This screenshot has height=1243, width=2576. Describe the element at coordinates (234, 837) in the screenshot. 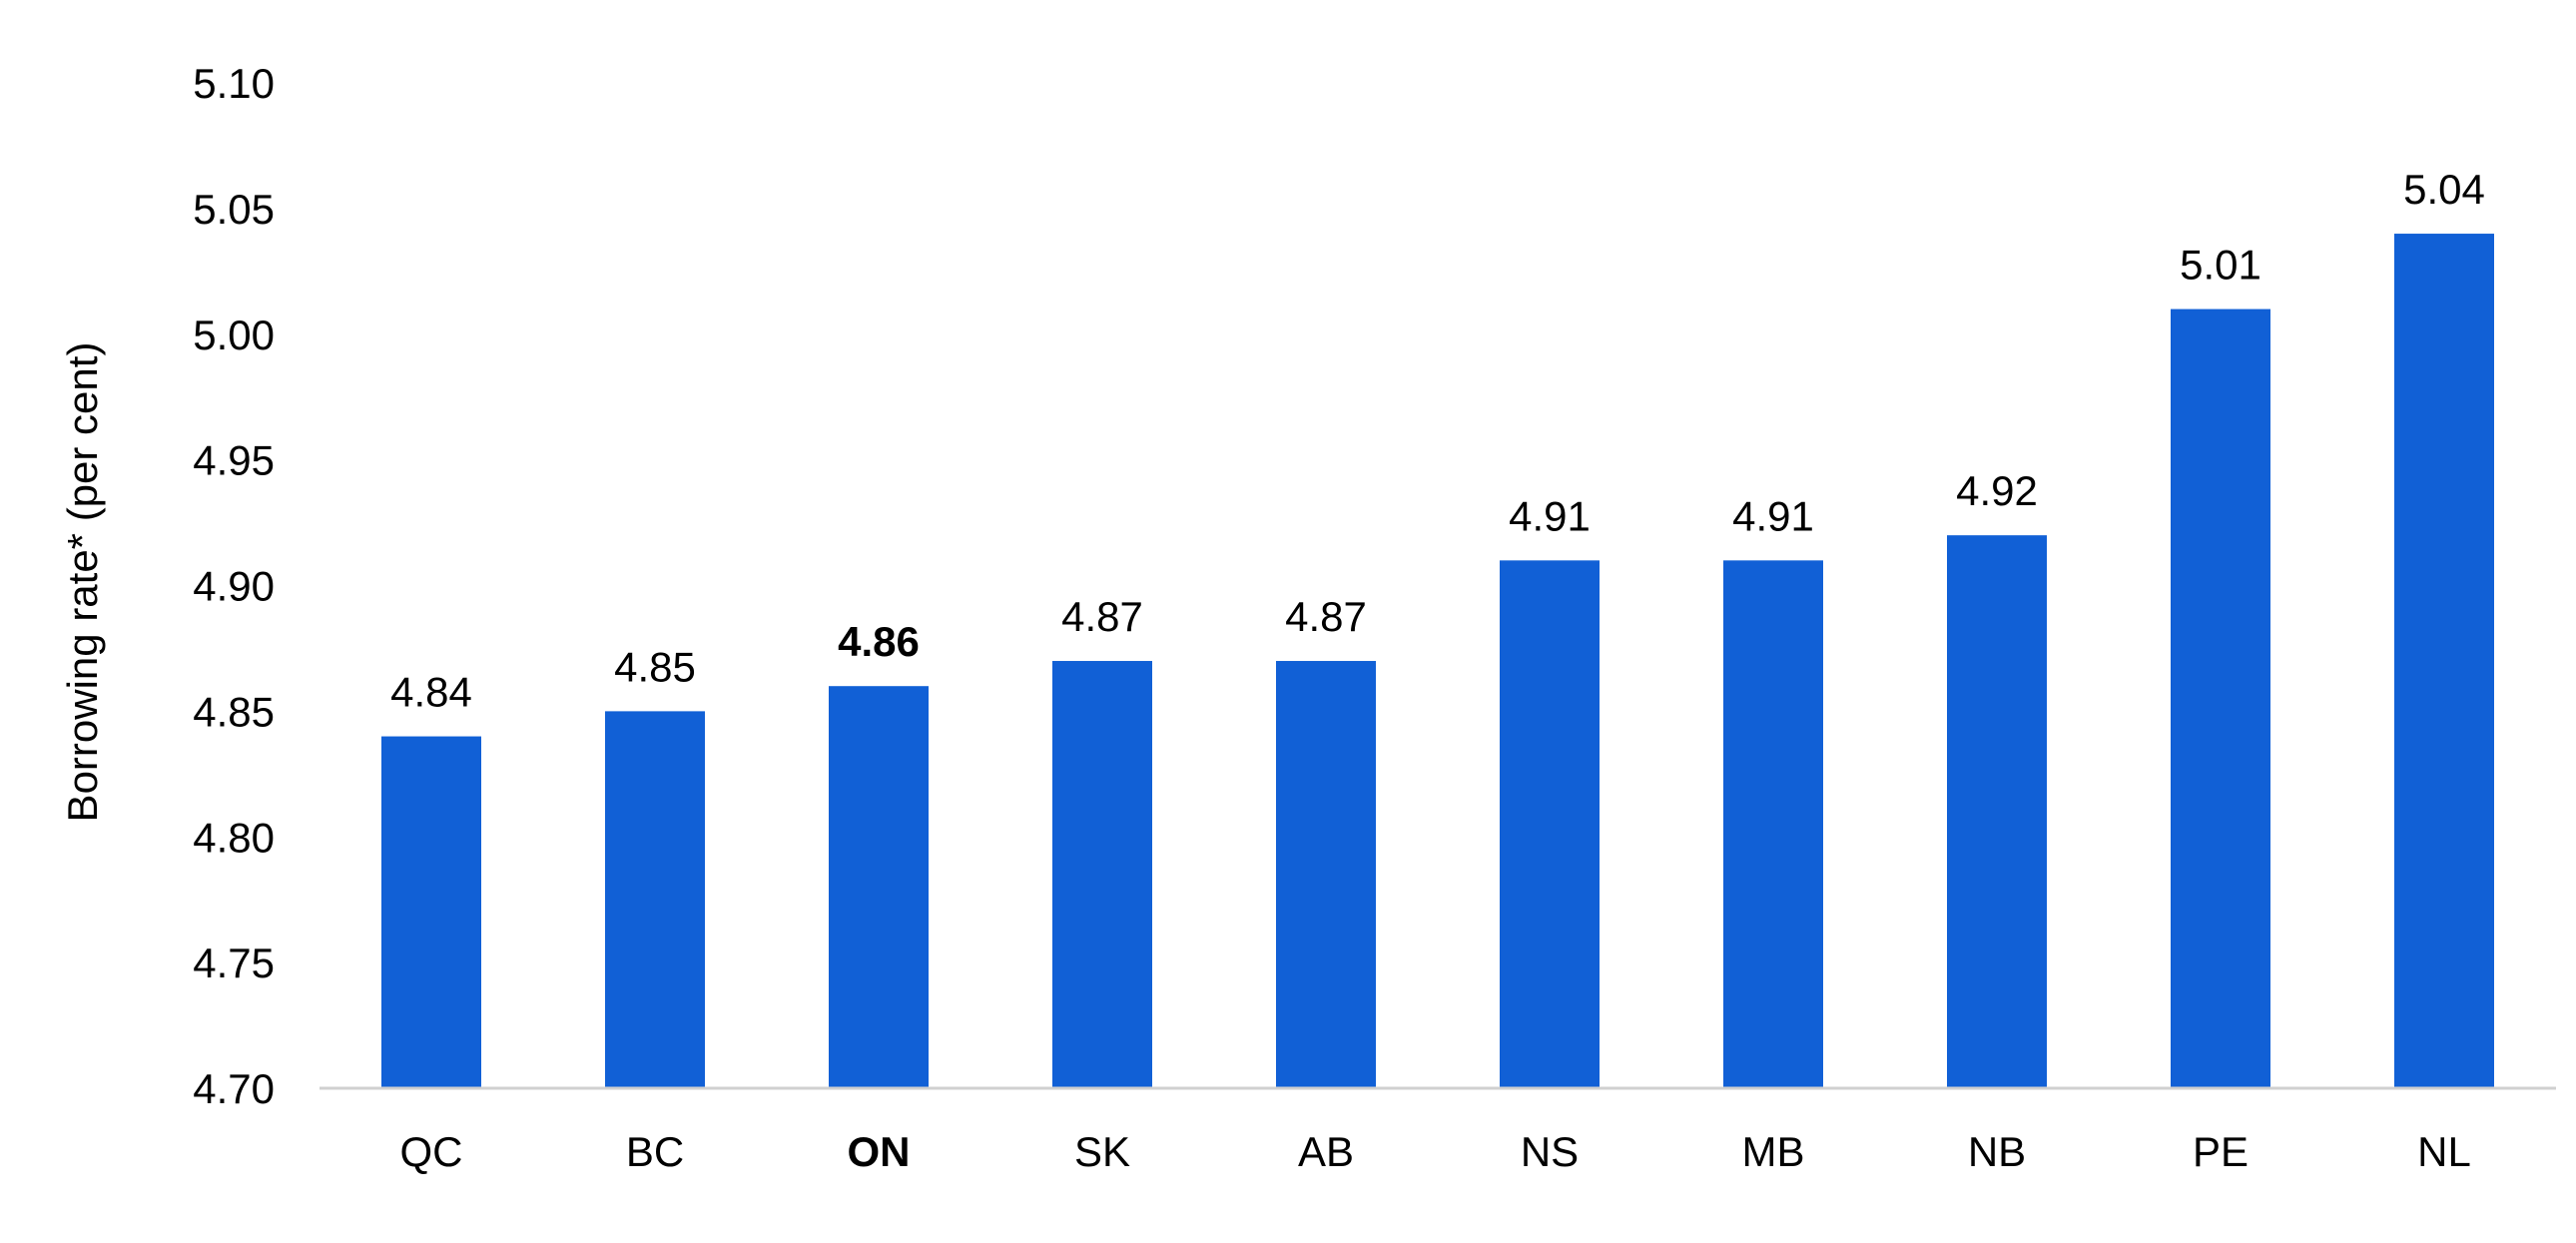

I see `y-tick-label: 4.80` at that location.